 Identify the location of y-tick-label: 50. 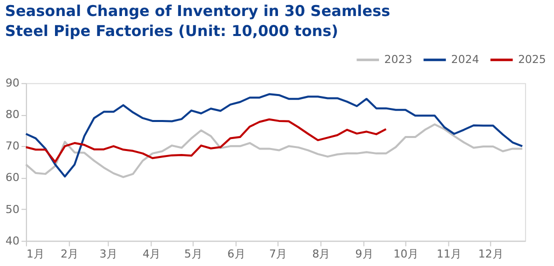
(12, 209).